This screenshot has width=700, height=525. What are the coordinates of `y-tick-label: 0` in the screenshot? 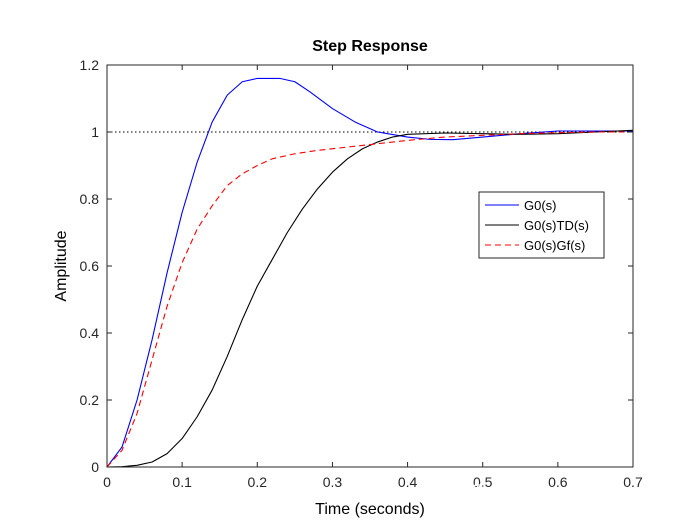 It's located at (95, 467).